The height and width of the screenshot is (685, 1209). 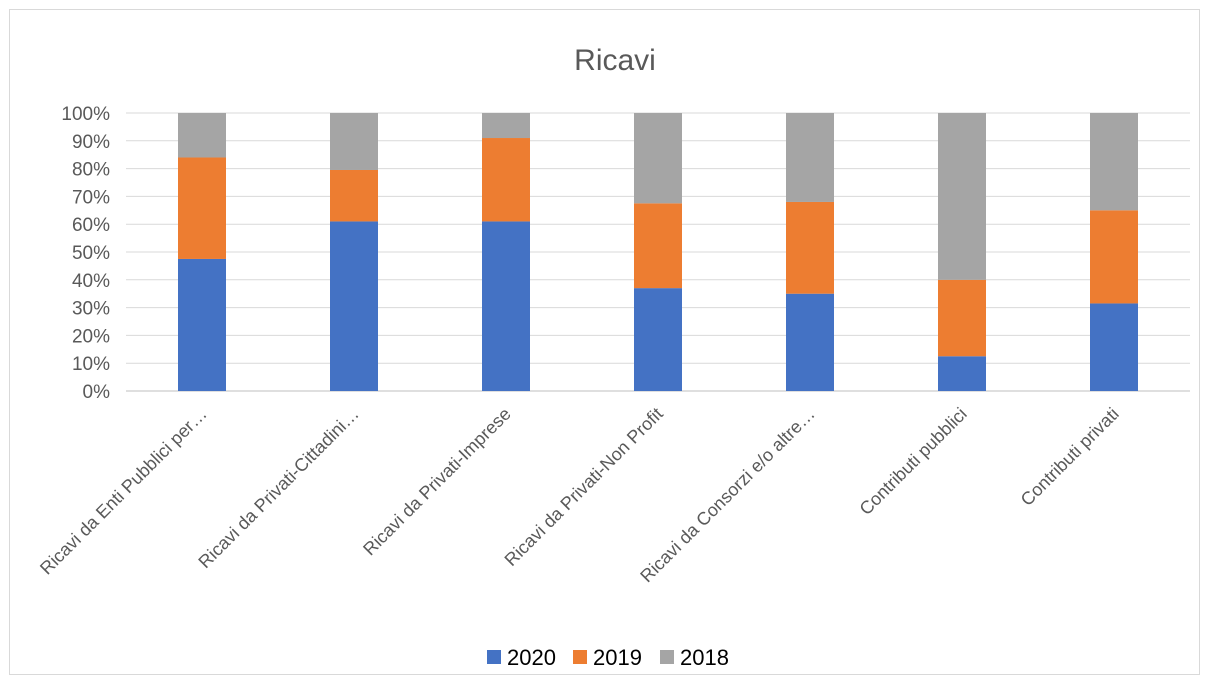 I want to click on x-category-label: Contributi privati, so click(x=1070, y=457).